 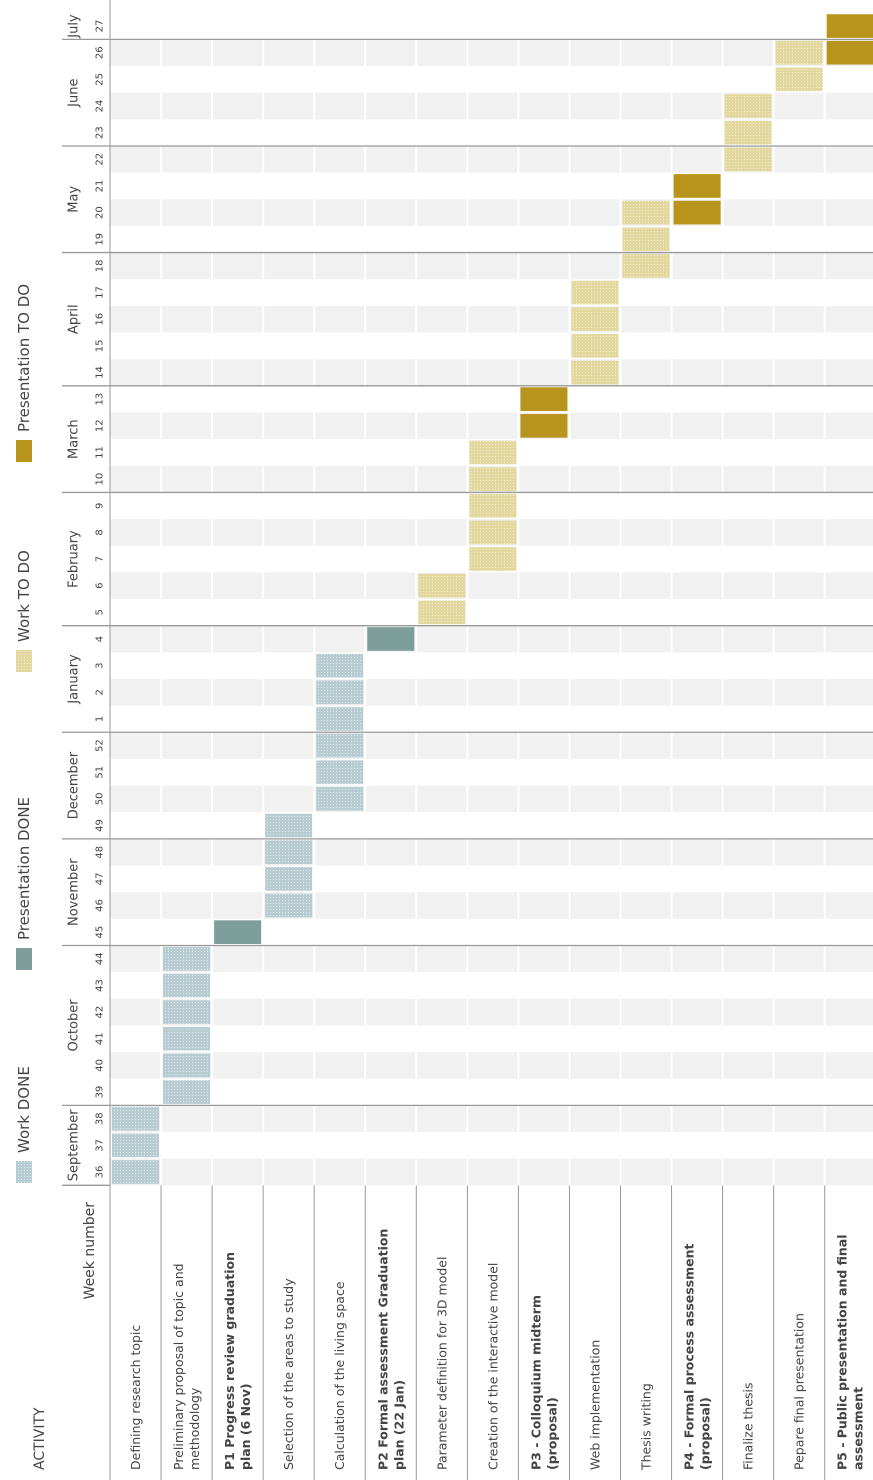 I want to click on week-label: 52, so click(x=100, y=745).